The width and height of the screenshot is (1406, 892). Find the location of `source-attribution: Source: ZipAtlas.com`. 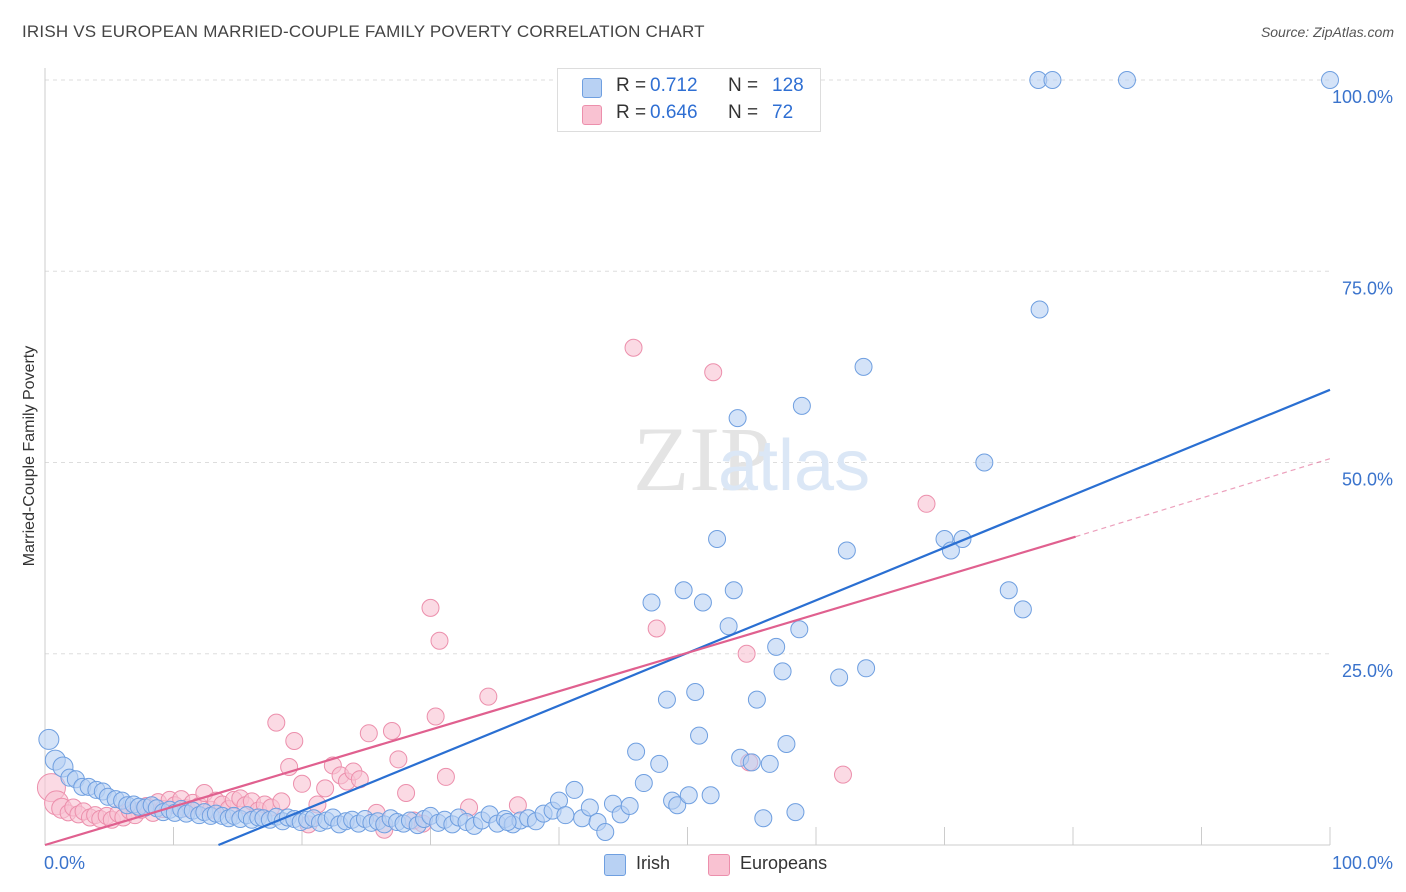

source-attribution: Source: ZipAtlas.com is located at coordinates (1327, 32).